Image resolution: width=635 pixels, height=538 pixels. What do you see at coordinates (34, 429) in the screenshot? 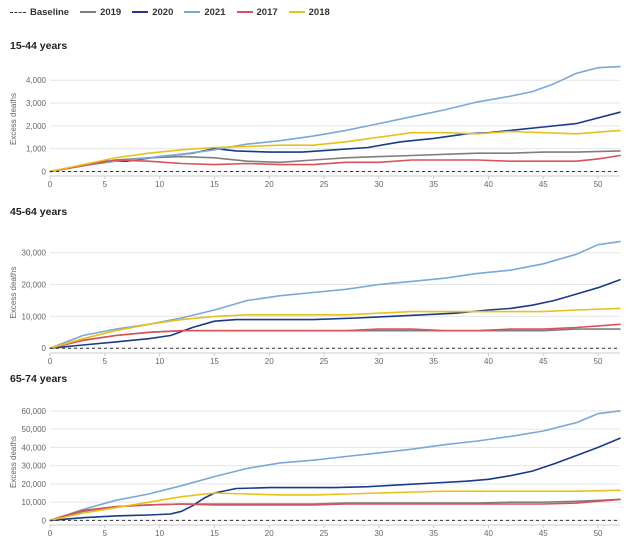
I see `y-tick-label: 50,000` at bounding box center [34, 429].